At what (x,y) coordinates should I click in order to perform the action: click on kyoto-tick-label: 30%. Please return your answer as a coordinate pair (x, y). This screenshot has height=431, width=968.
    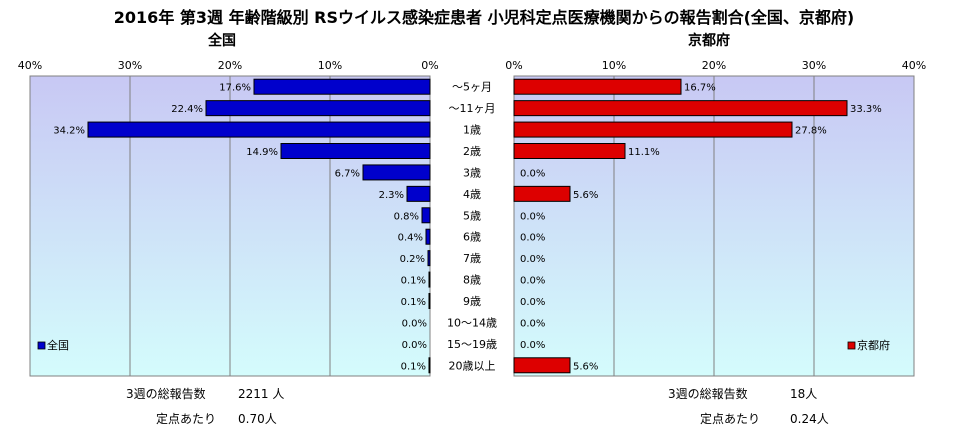
    Looking at the image, I should click on (814, 65).